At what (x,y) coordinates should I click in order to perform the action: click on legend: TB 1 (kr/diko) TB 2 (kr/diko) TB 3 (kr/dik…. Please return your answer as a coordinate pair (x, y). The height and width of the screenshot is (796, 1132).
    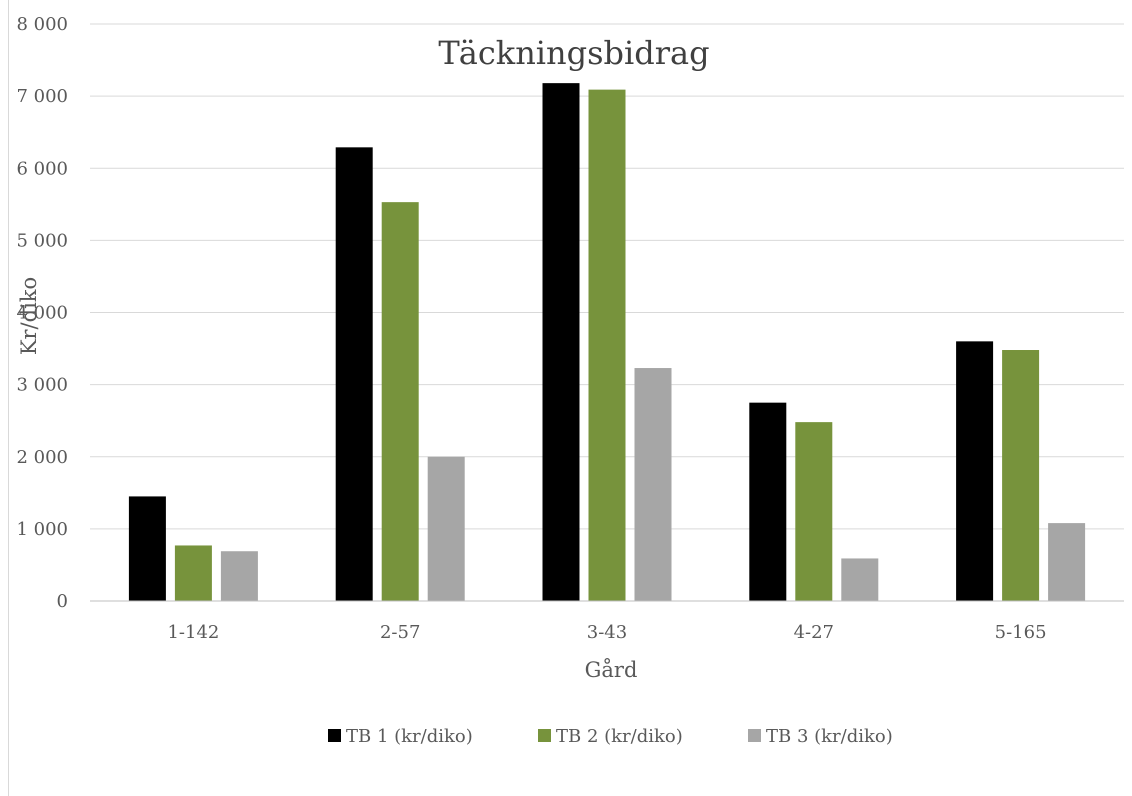
    Looking at the image, I should click on (610, 736).